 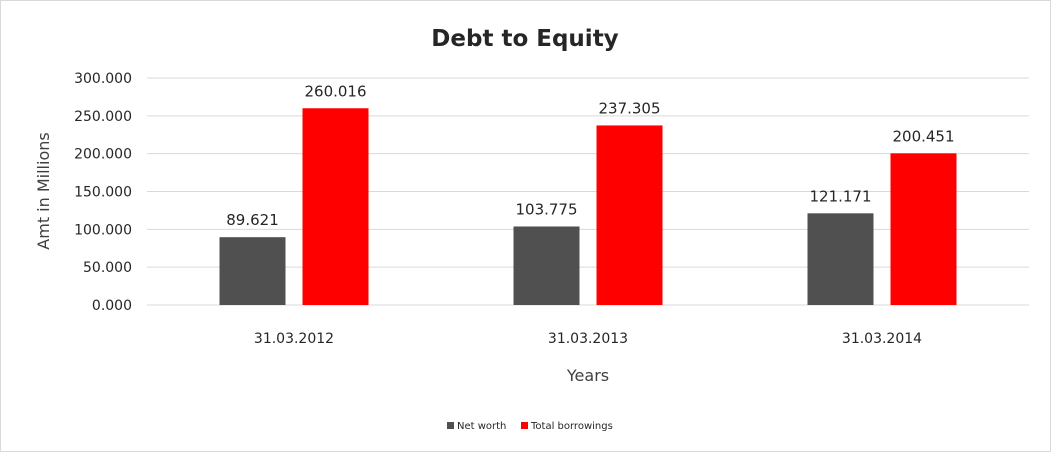 I want to click on y-tick-label: 250.000, so click(x=103, y=117).